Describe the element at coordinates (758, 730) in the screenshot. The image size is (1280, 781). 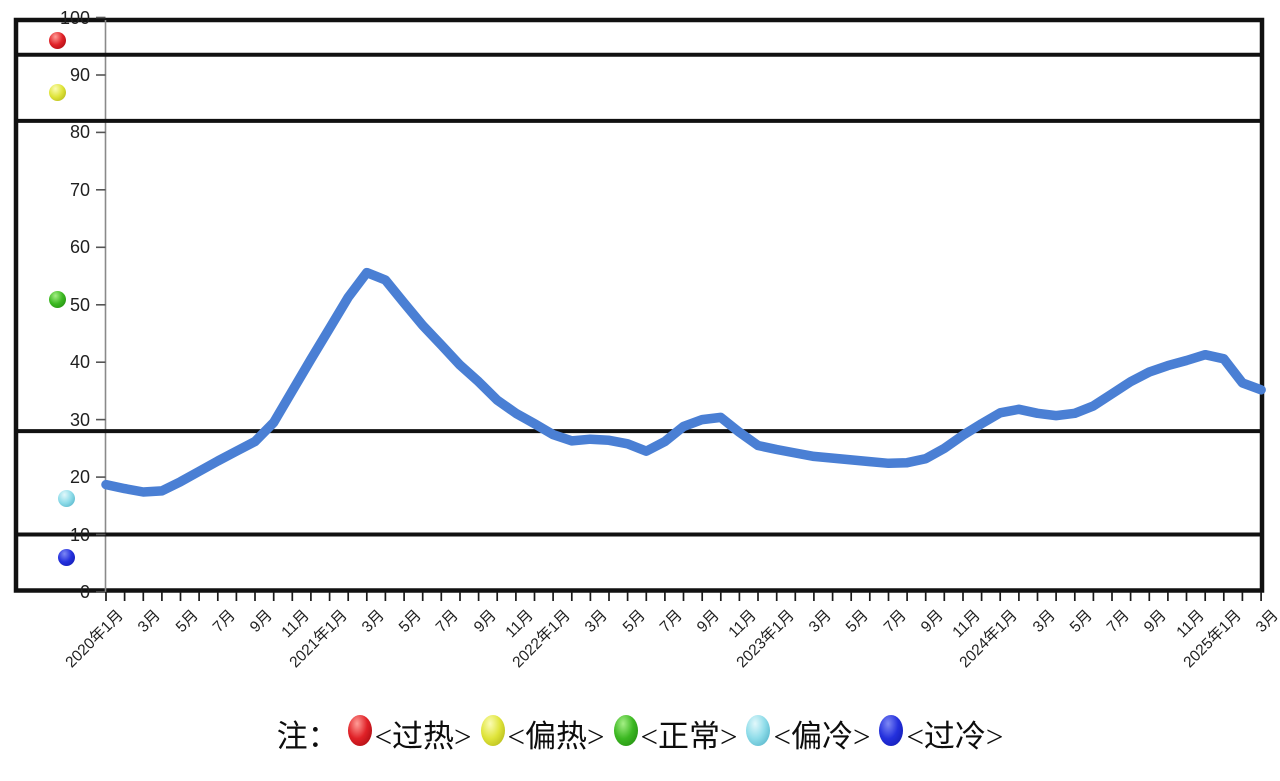
I see `cool-ball-icon` at that location.